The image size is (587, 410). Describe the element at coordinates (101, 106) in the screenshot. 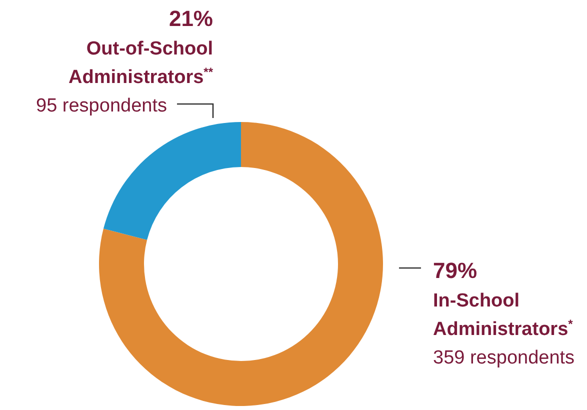

I see `text: 95 respondents` at that location.